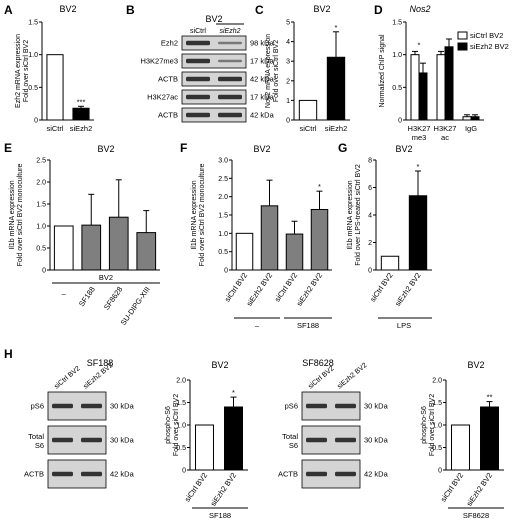 The image size is (520, 527). Describe the element at coordinates (358, 215) in the screenshot. I see `chart-g-y-label: Fold over LPS-treated siCtrl BV2` at that location.